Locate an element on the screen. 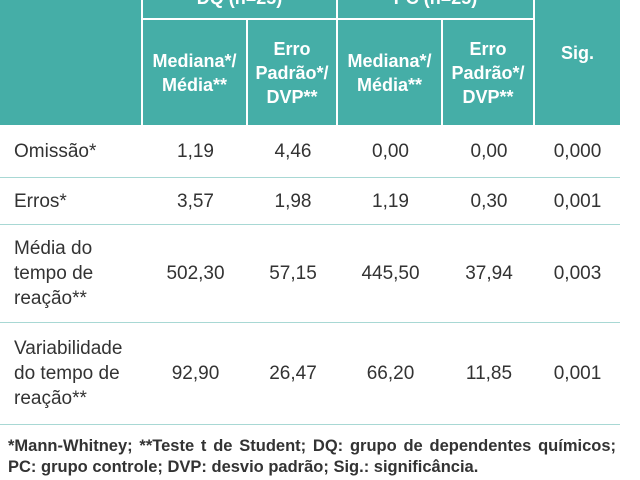  cell: 1,98 is located at coordinates (293, 201).